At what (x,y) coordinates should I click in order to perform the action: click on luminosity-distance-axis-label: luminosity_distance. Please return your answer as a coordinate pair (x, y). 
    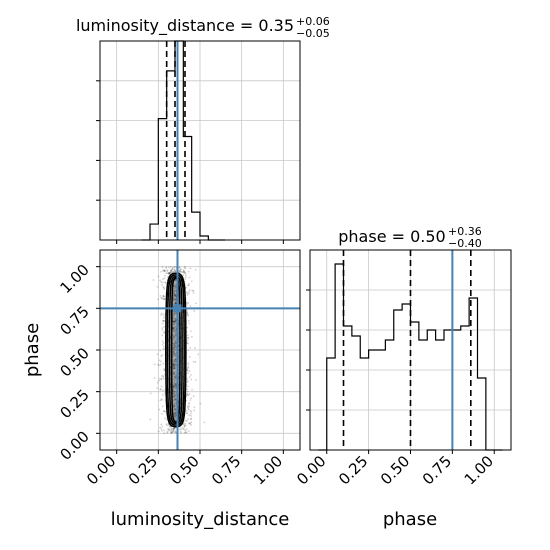
    Looking at the image, I should click on (200, 519).